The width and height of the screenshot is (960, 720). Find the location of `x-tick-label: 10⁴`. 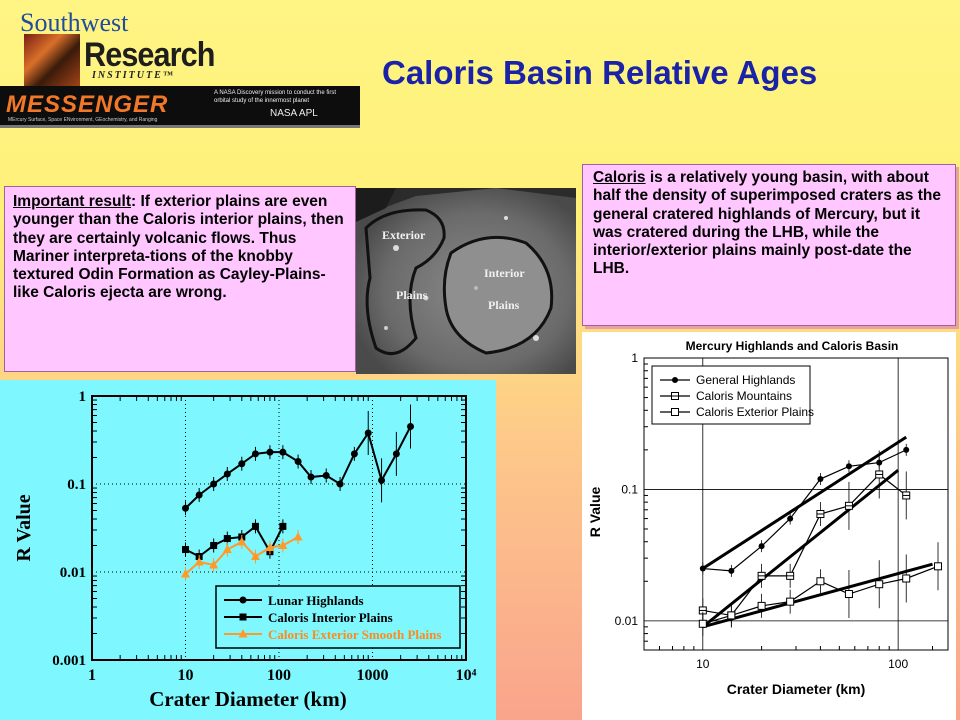

x-tick-label: 10⁴ is located at coordinates (466, 675).